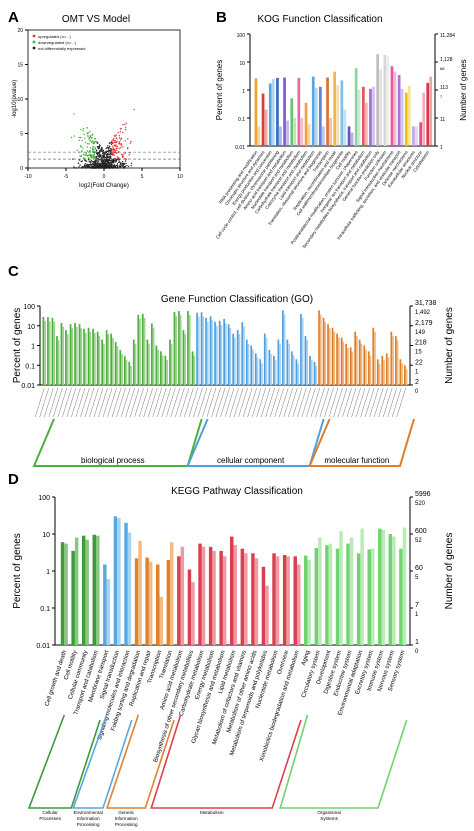  I want to click on kegg-group-label: Information, so click(88, 818).